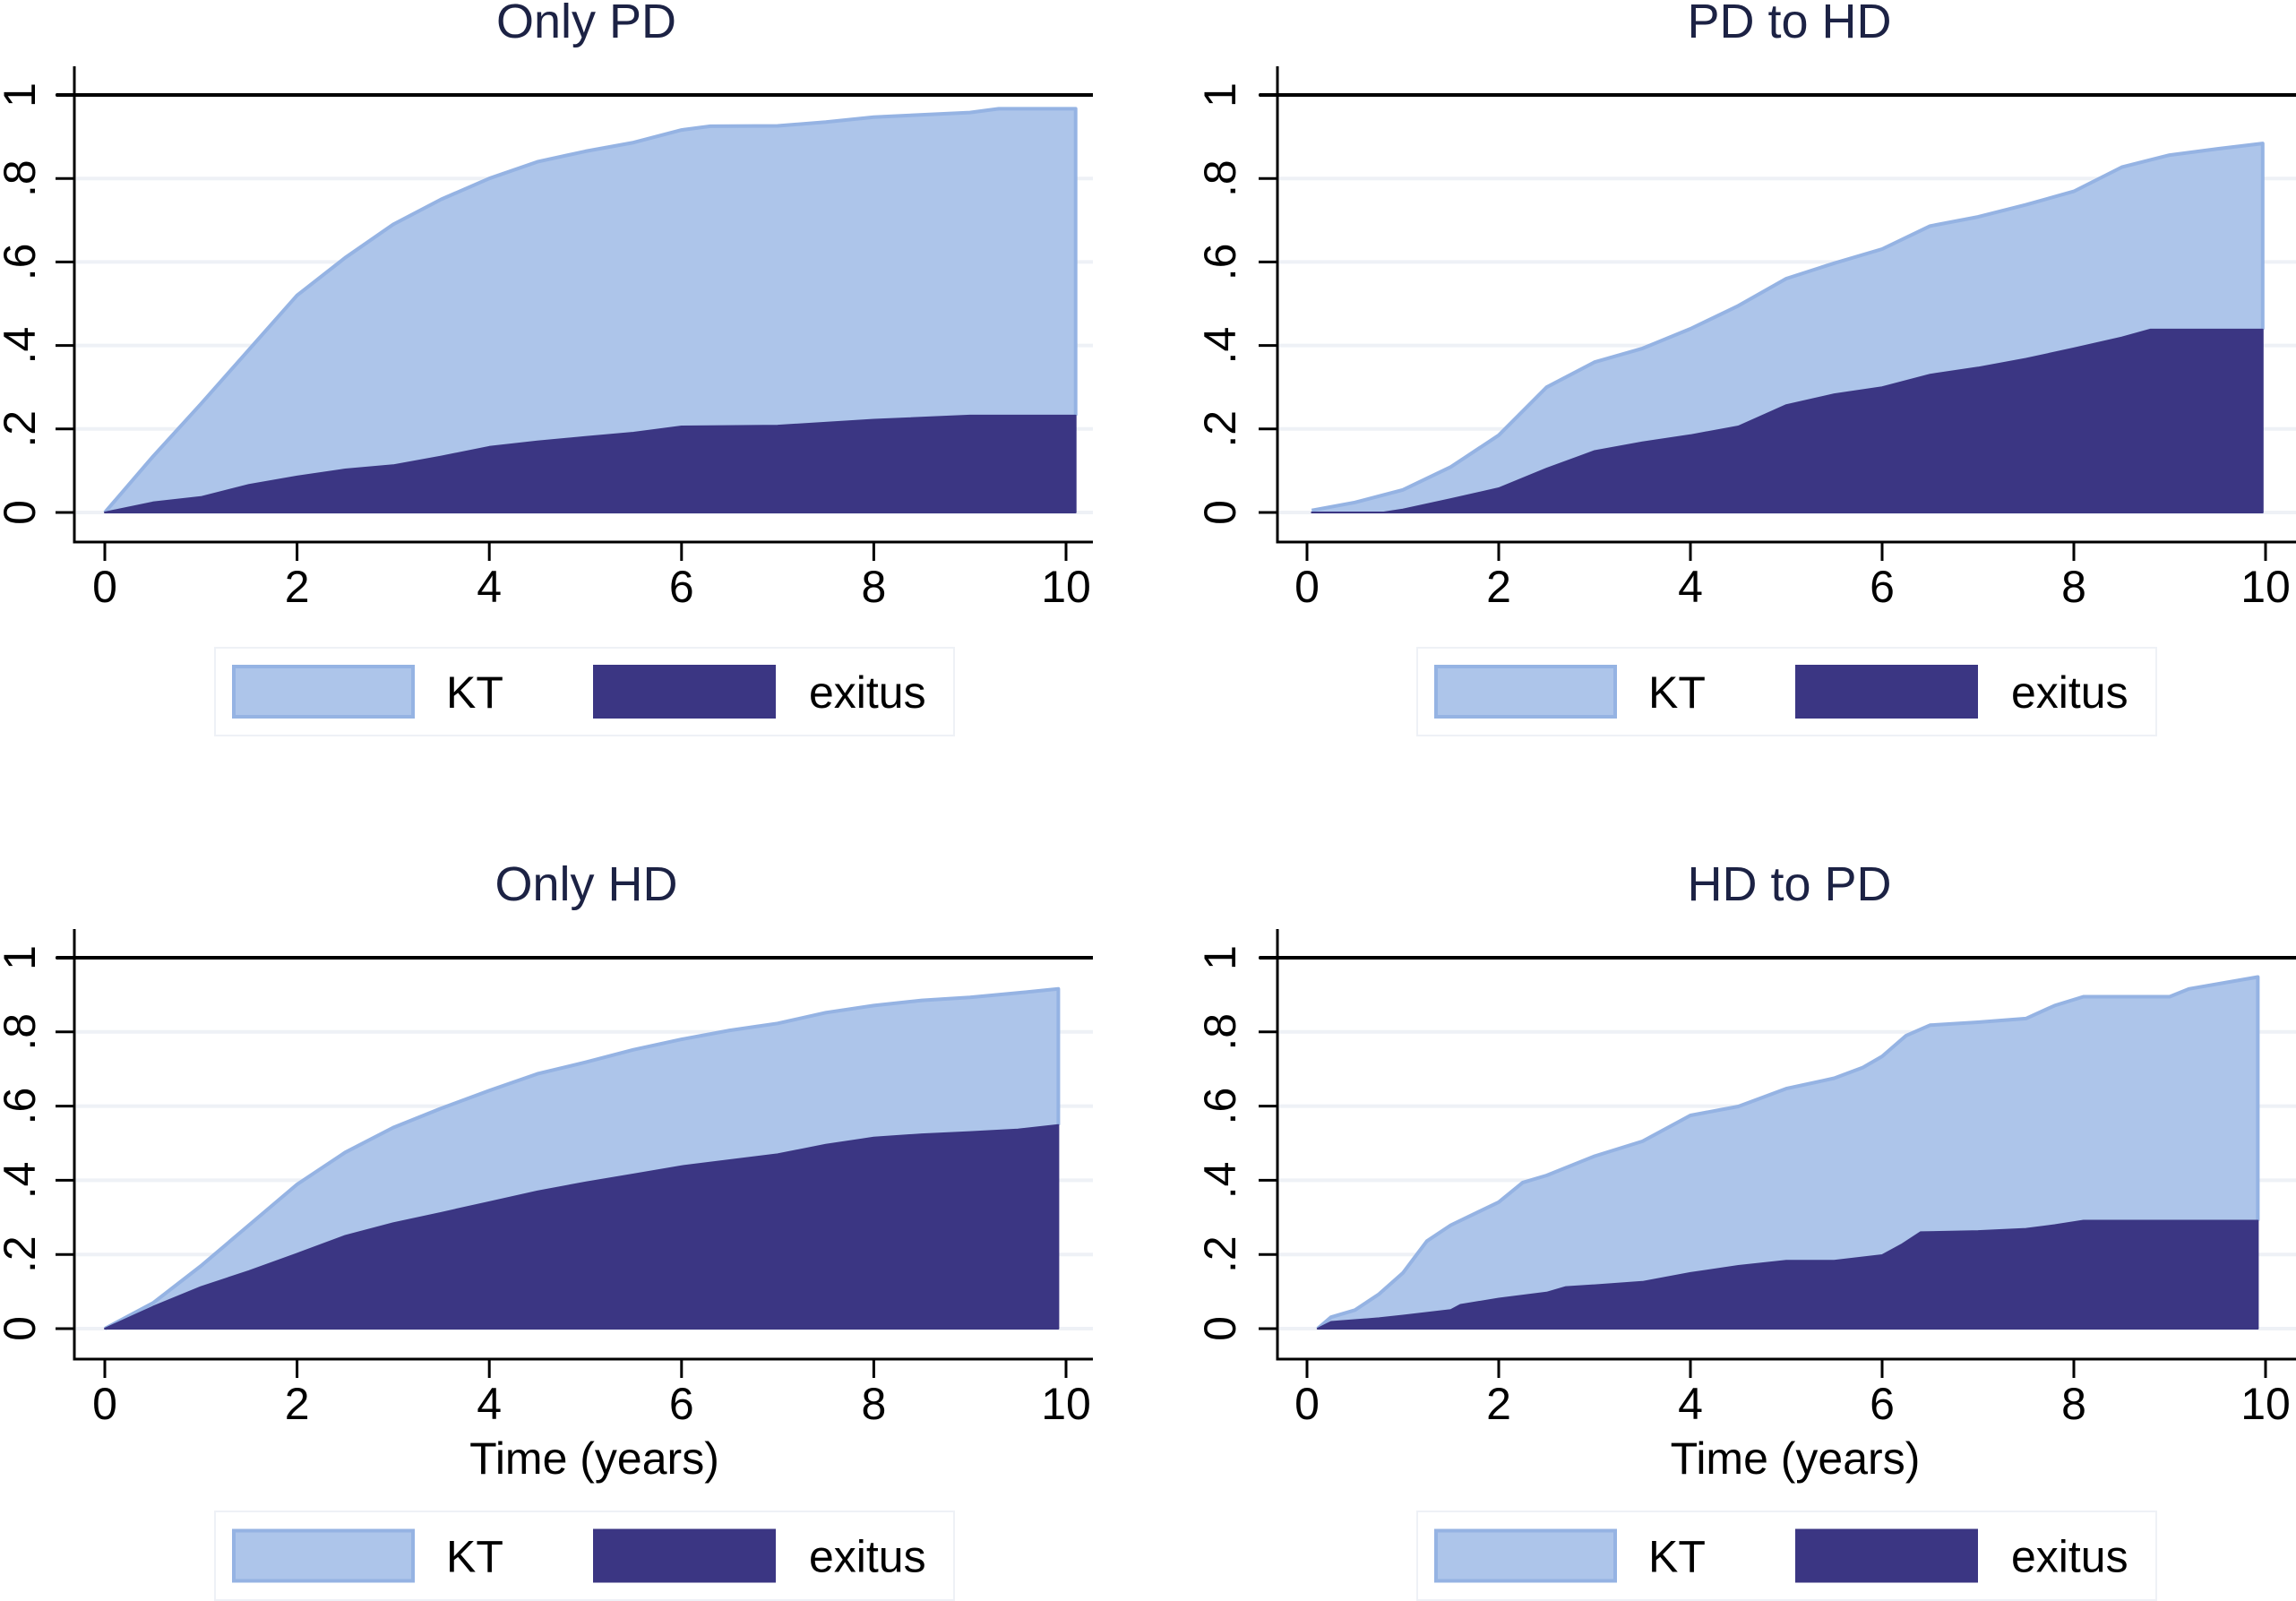 This screenshot has width=2296, height=1601. I want to click on panel-title: Only HD, so click(585, 884).